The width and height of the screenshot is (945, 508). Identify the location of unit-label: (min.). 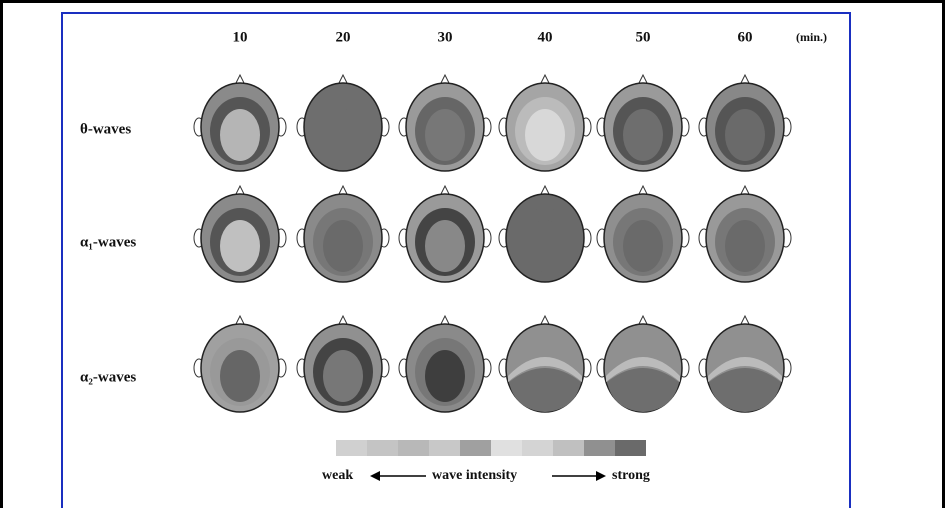
(811, 37).